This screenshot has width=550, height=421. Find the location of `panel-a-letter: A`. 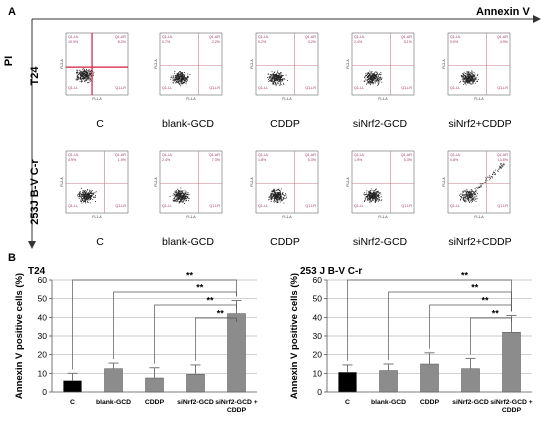

panel-a-letter: A is located at coordinates (12, 12).